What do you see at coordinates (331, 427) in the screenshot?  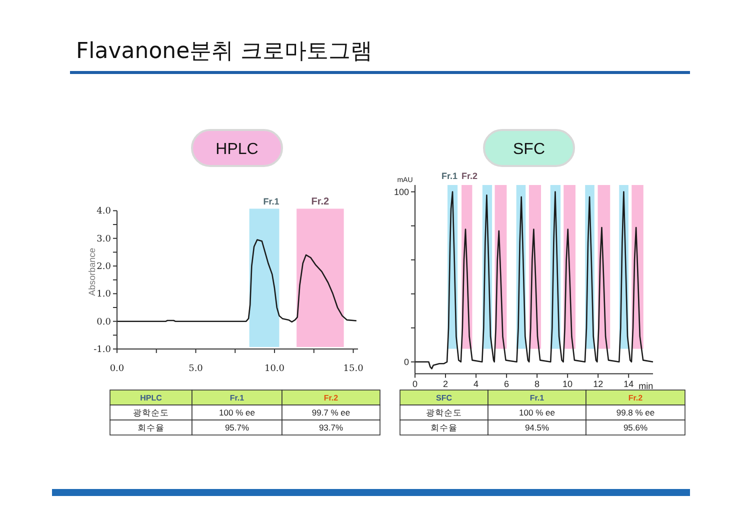 I see `text: 93.7%` at bounding box center [331, 427].